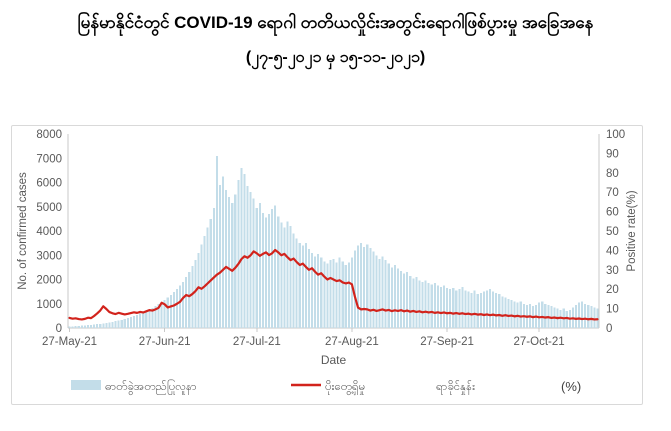 This screenshot has width=671, height=431. What do you see at coordinates (612, 290) in the screenshot?
I see `right-axis-tick-label: 20` at bounding box center [612, 290].